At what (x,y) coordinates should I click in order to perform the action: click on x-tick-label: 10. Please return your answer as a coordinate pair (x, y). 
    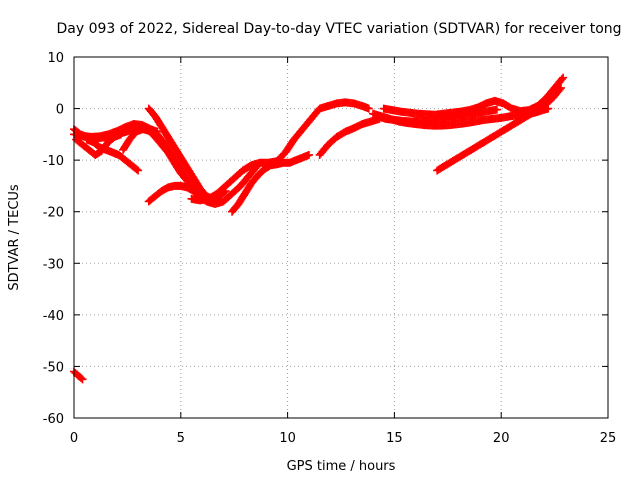
    Looking at the image, I should click on (287, 438).